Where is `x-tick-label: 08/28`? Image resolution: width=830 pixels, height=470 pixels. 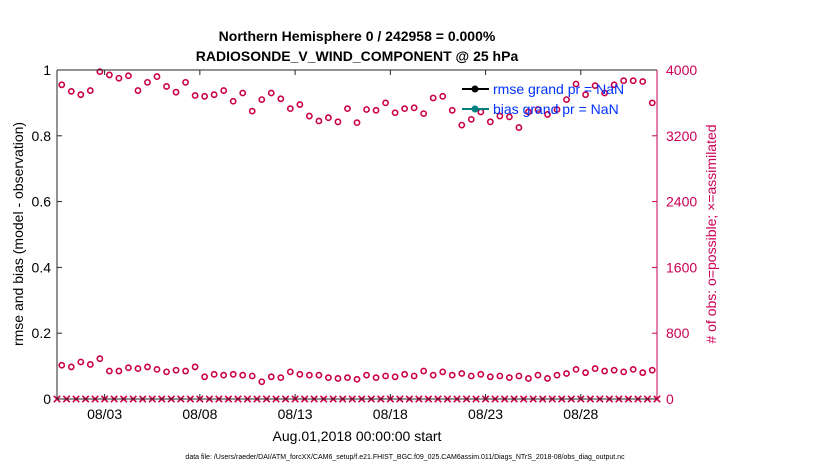 x-tick-label: 08/28 is located at coordinates (580, 414).